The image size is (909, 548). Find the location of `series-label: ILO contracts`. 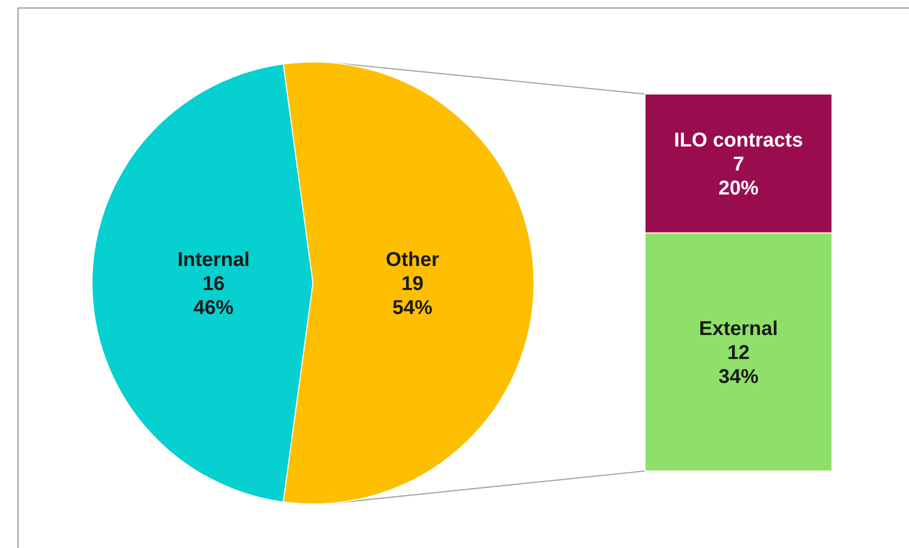

series-label: ILO contracts is located at coordinates (738, 140).